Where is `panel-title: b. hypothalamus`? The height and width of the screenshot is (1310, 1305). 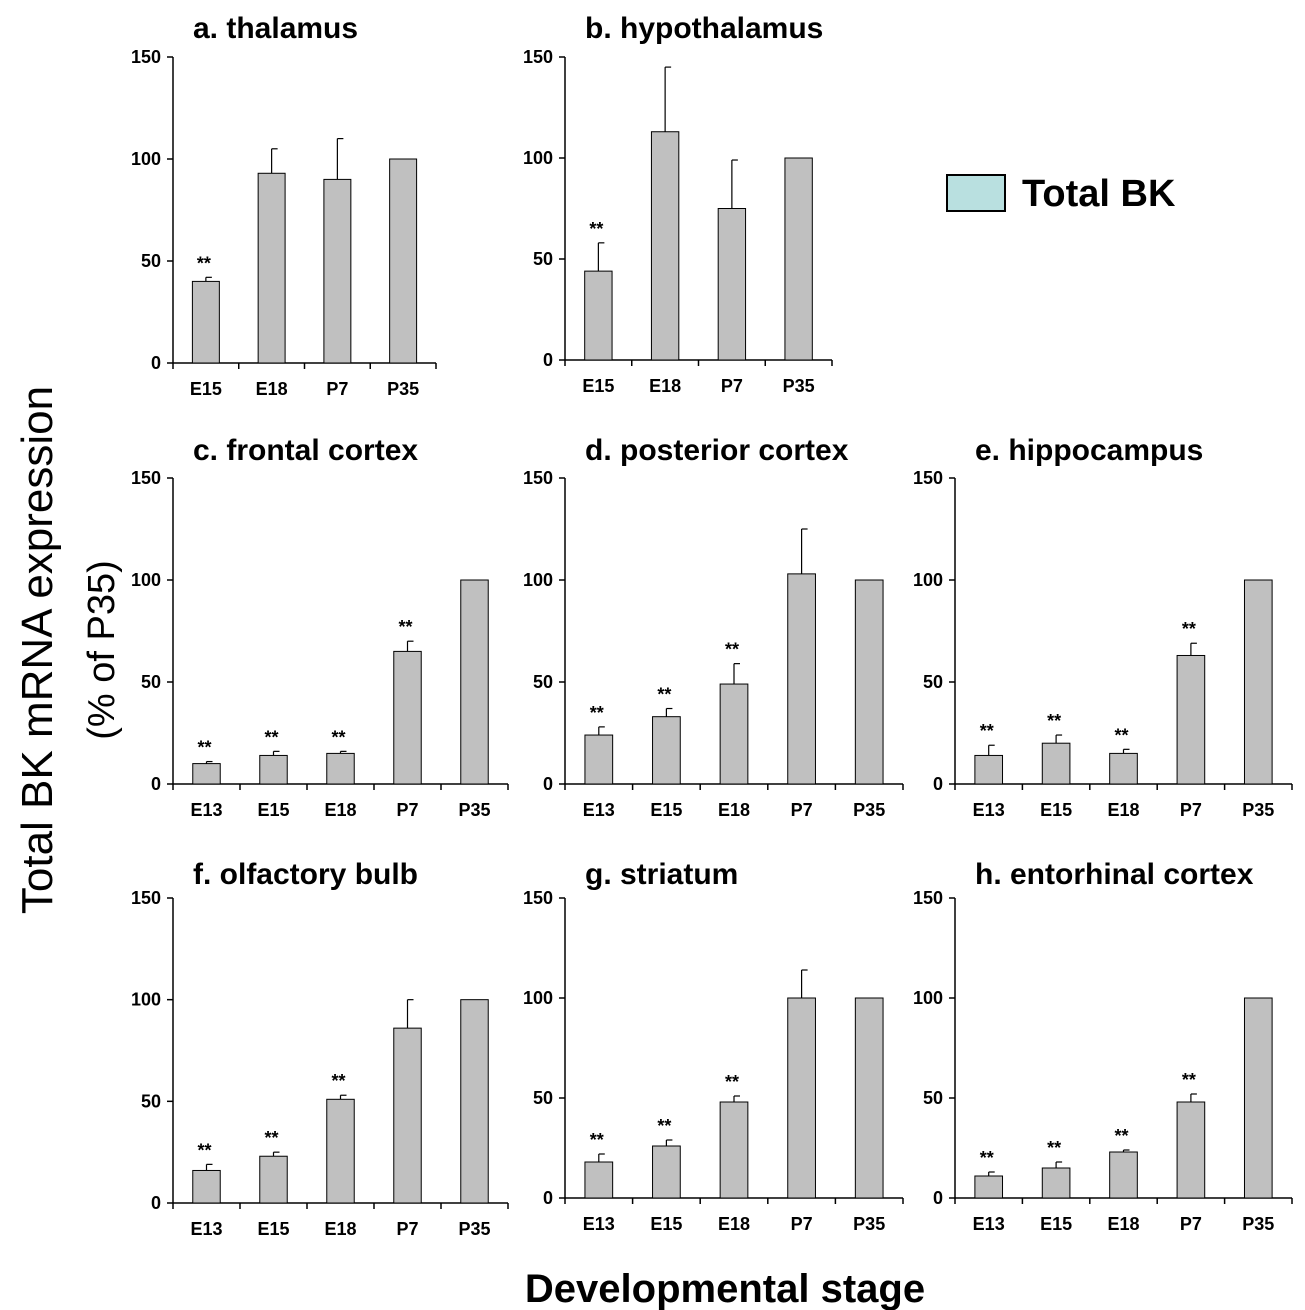
panel-title: b. hypothalamus is located at coordinates (704, 28).